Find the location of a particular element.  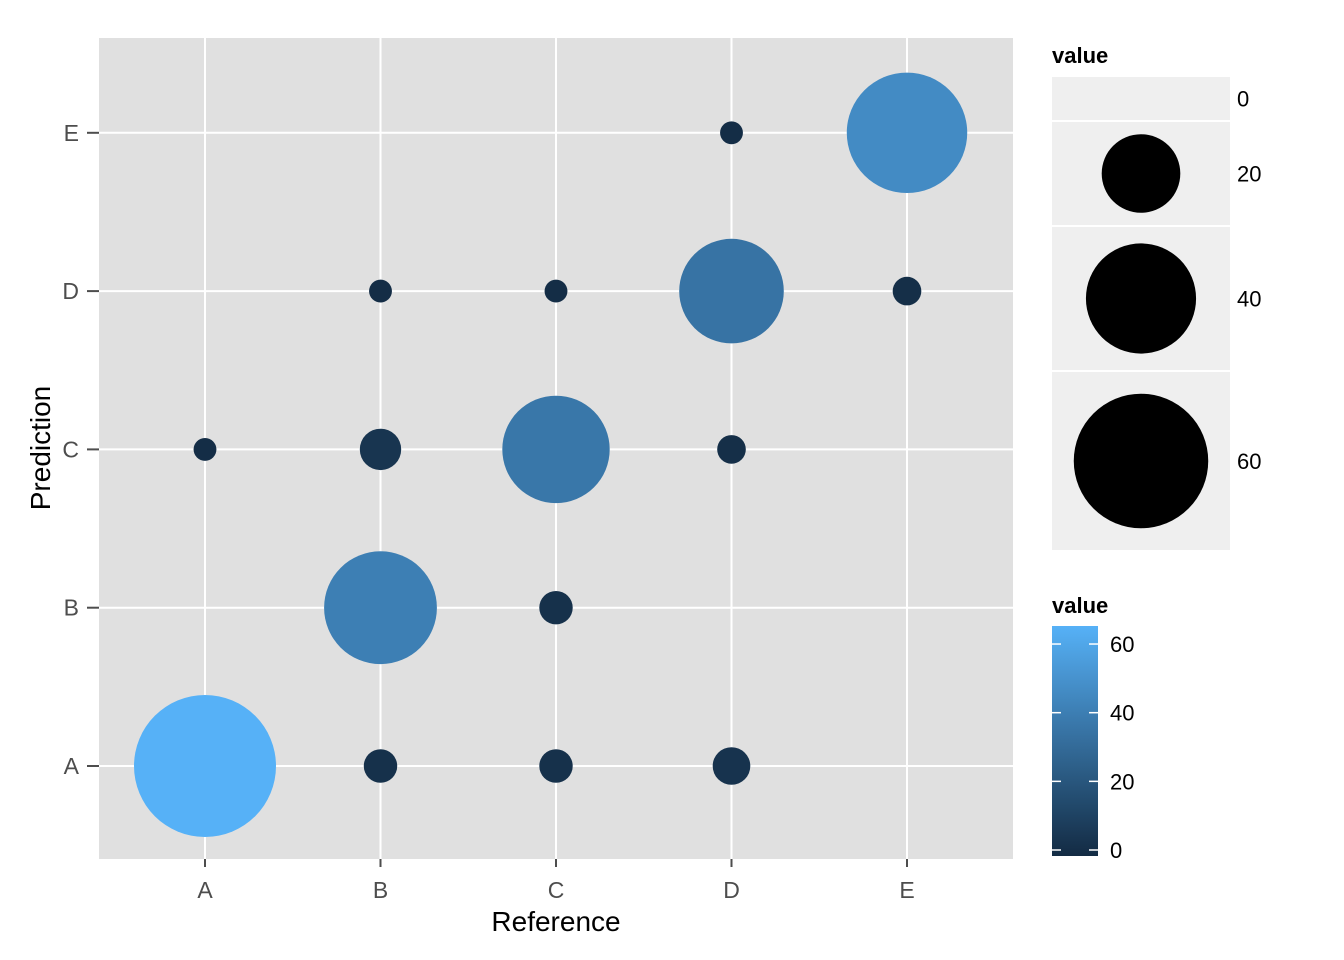

y-tick-label: C is located at coordinates (70, 449).